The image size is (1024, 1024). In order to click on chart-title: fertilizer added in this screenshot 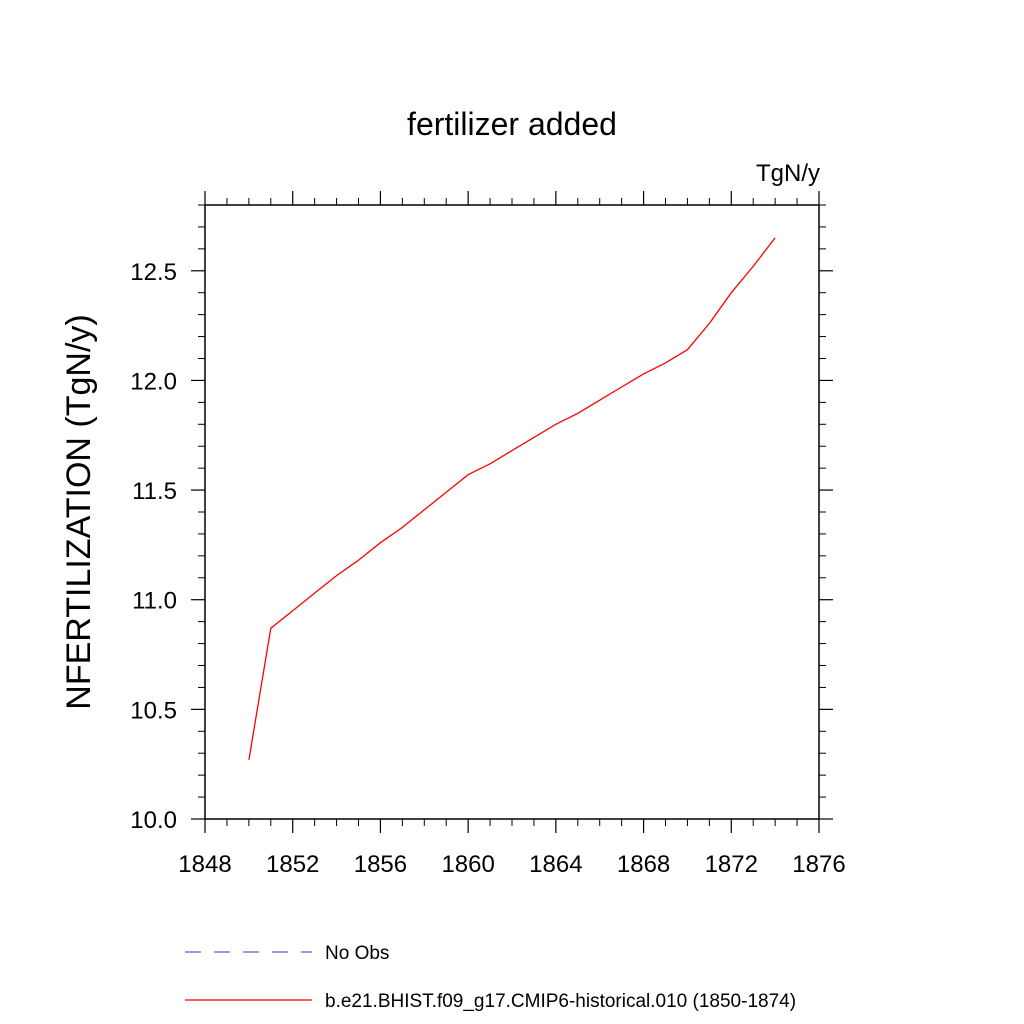, I will do `click(512, 124)`.